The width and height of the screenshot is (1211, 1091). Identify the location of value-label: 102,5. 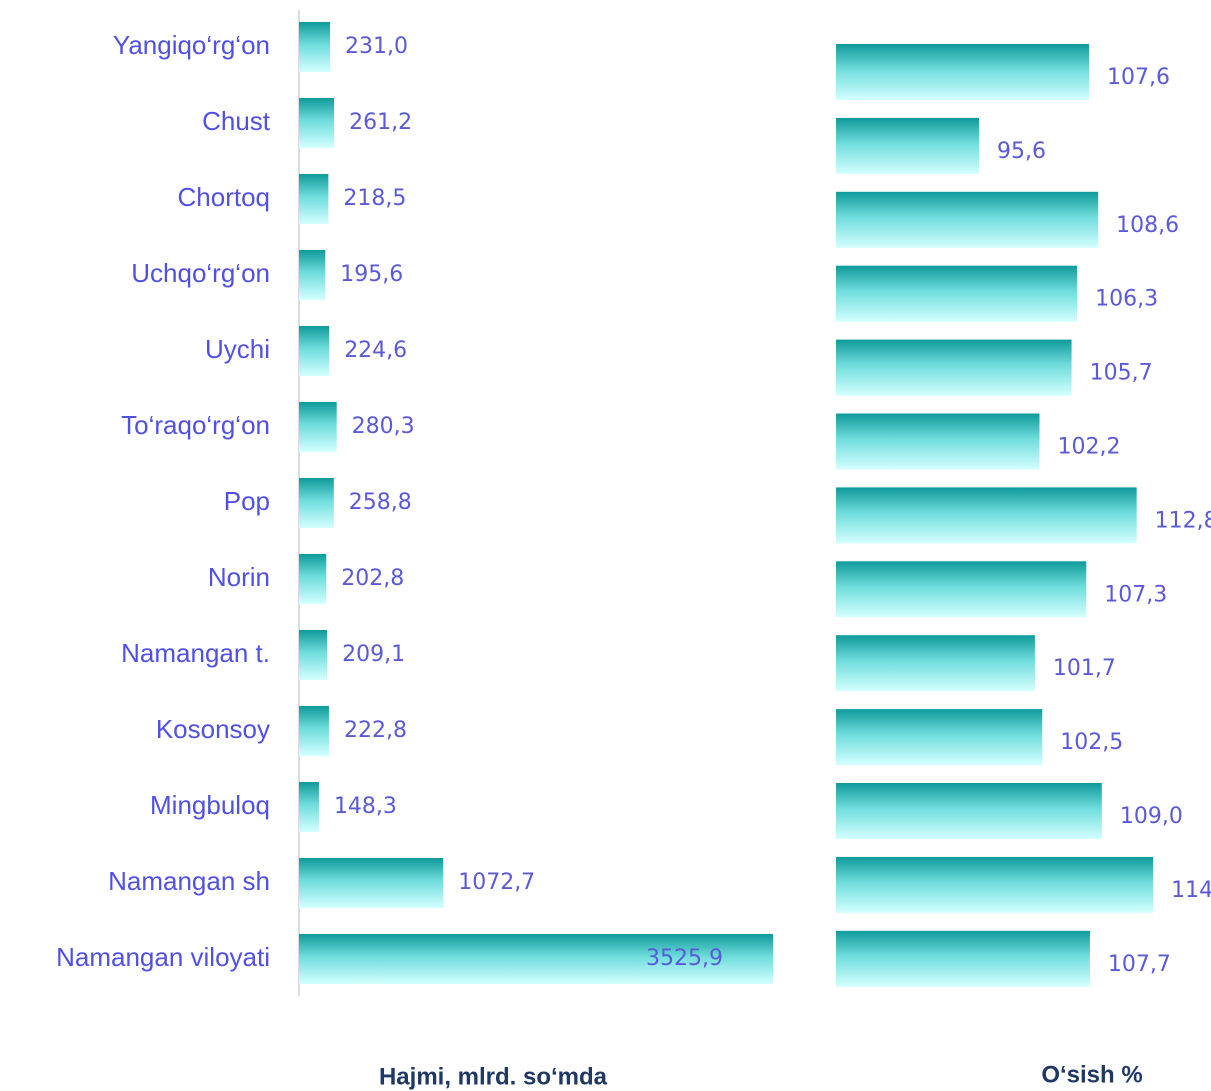
(1091, 742).